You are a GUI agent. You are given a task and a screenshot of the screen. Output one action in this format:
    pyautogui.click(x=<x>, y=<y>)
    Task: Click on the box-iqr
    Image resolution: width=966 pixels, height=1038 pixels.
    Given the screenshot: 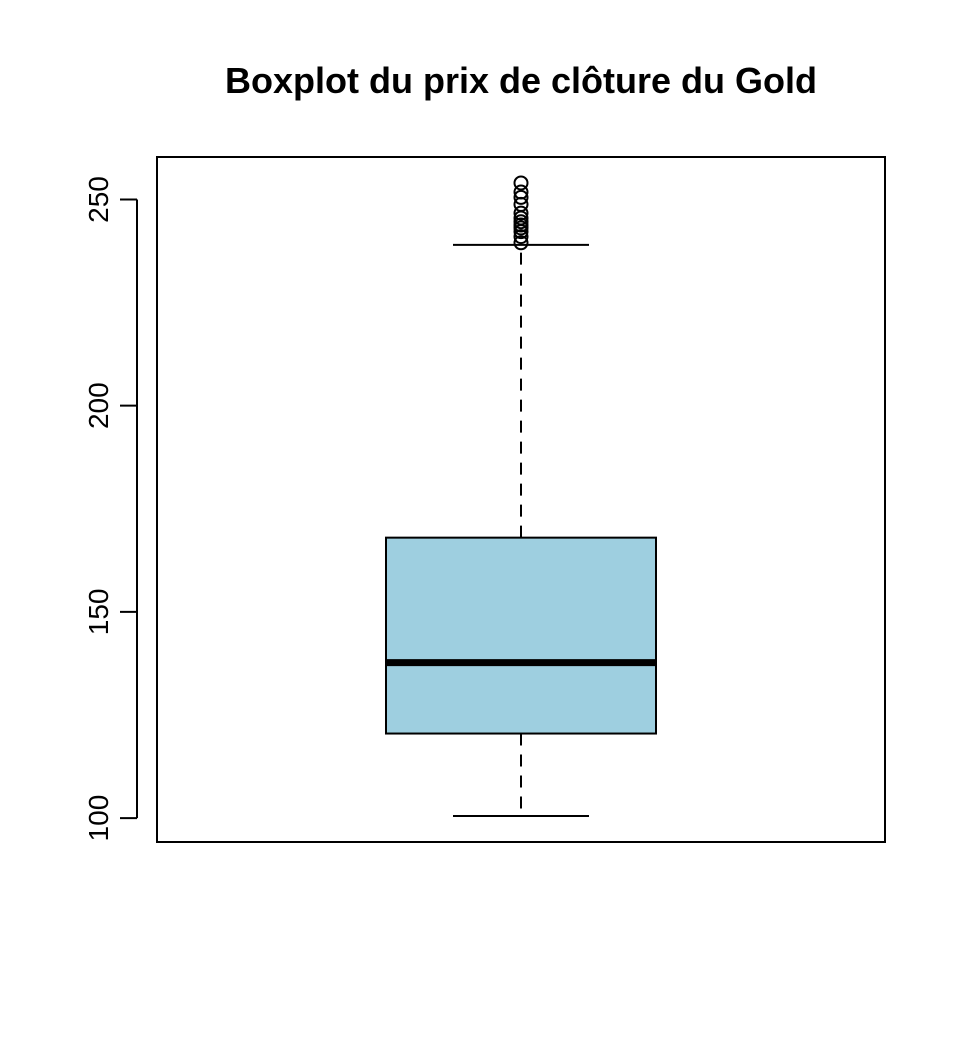 What is the action you would take?
    pyautogui.click(x=521, y=635)
    